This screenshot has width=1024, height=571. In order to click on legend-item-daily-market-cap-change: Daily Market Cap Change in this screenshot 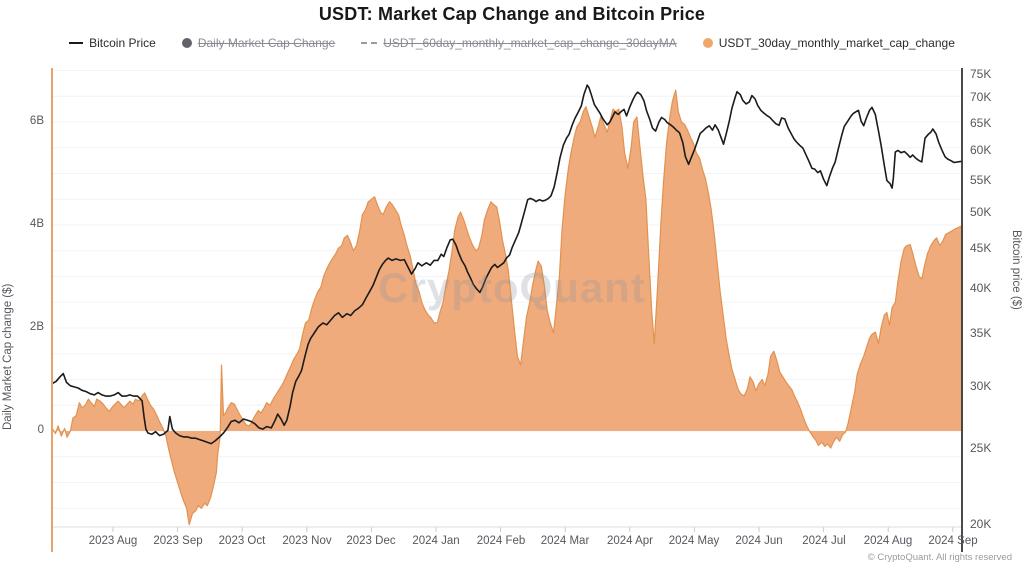, I will do `click(258, 43)`.